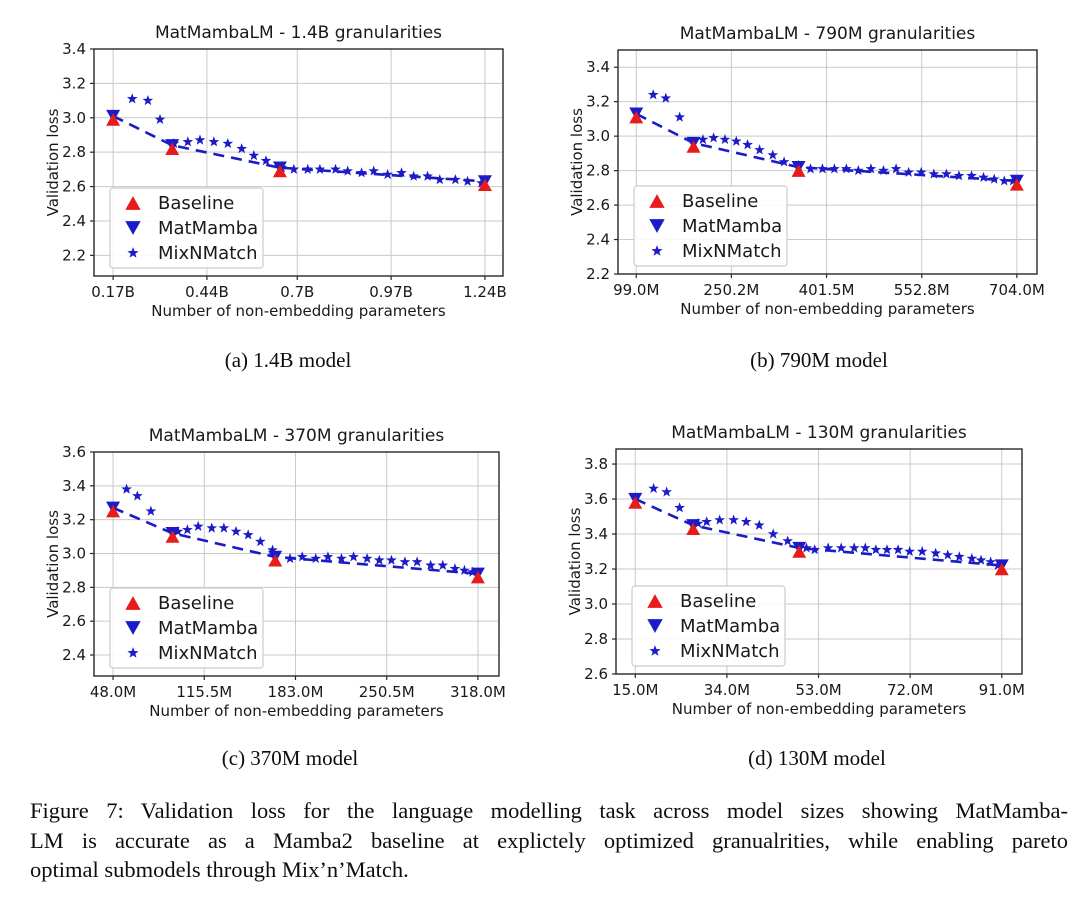 Image resolution: width=1080 pixels, height=904 pixels. What do you see at coordinates (290, 758) in the screenshot?
I see `subcaption-c: (c) 370M model` at bounding box center [290, 758].